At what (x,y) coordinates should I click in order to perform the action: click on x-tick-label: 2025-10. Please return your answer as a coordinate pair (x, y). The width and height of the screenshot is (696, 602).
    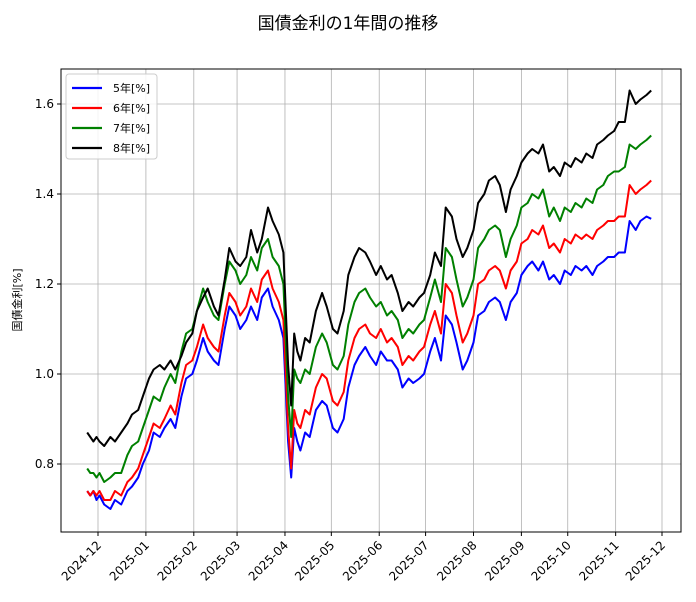
    Looking at the image, I should click on (551, 560).